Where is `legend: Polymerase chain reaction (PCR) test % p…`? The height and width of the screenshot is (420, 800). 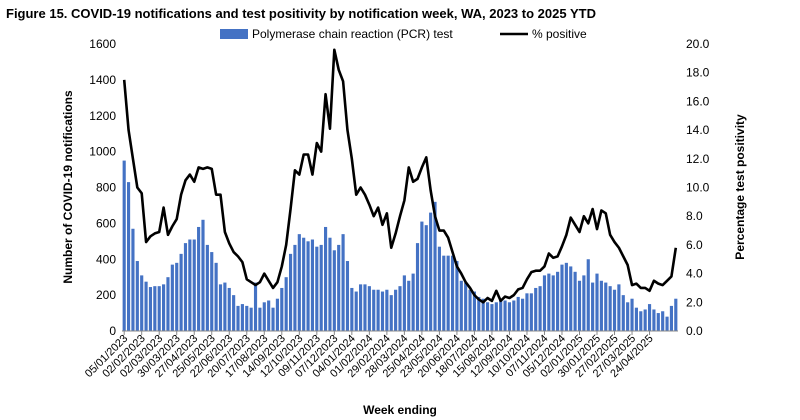
legend: Polymerase chain reaction (PCR) test % p… is located at coordinates (403, 34).